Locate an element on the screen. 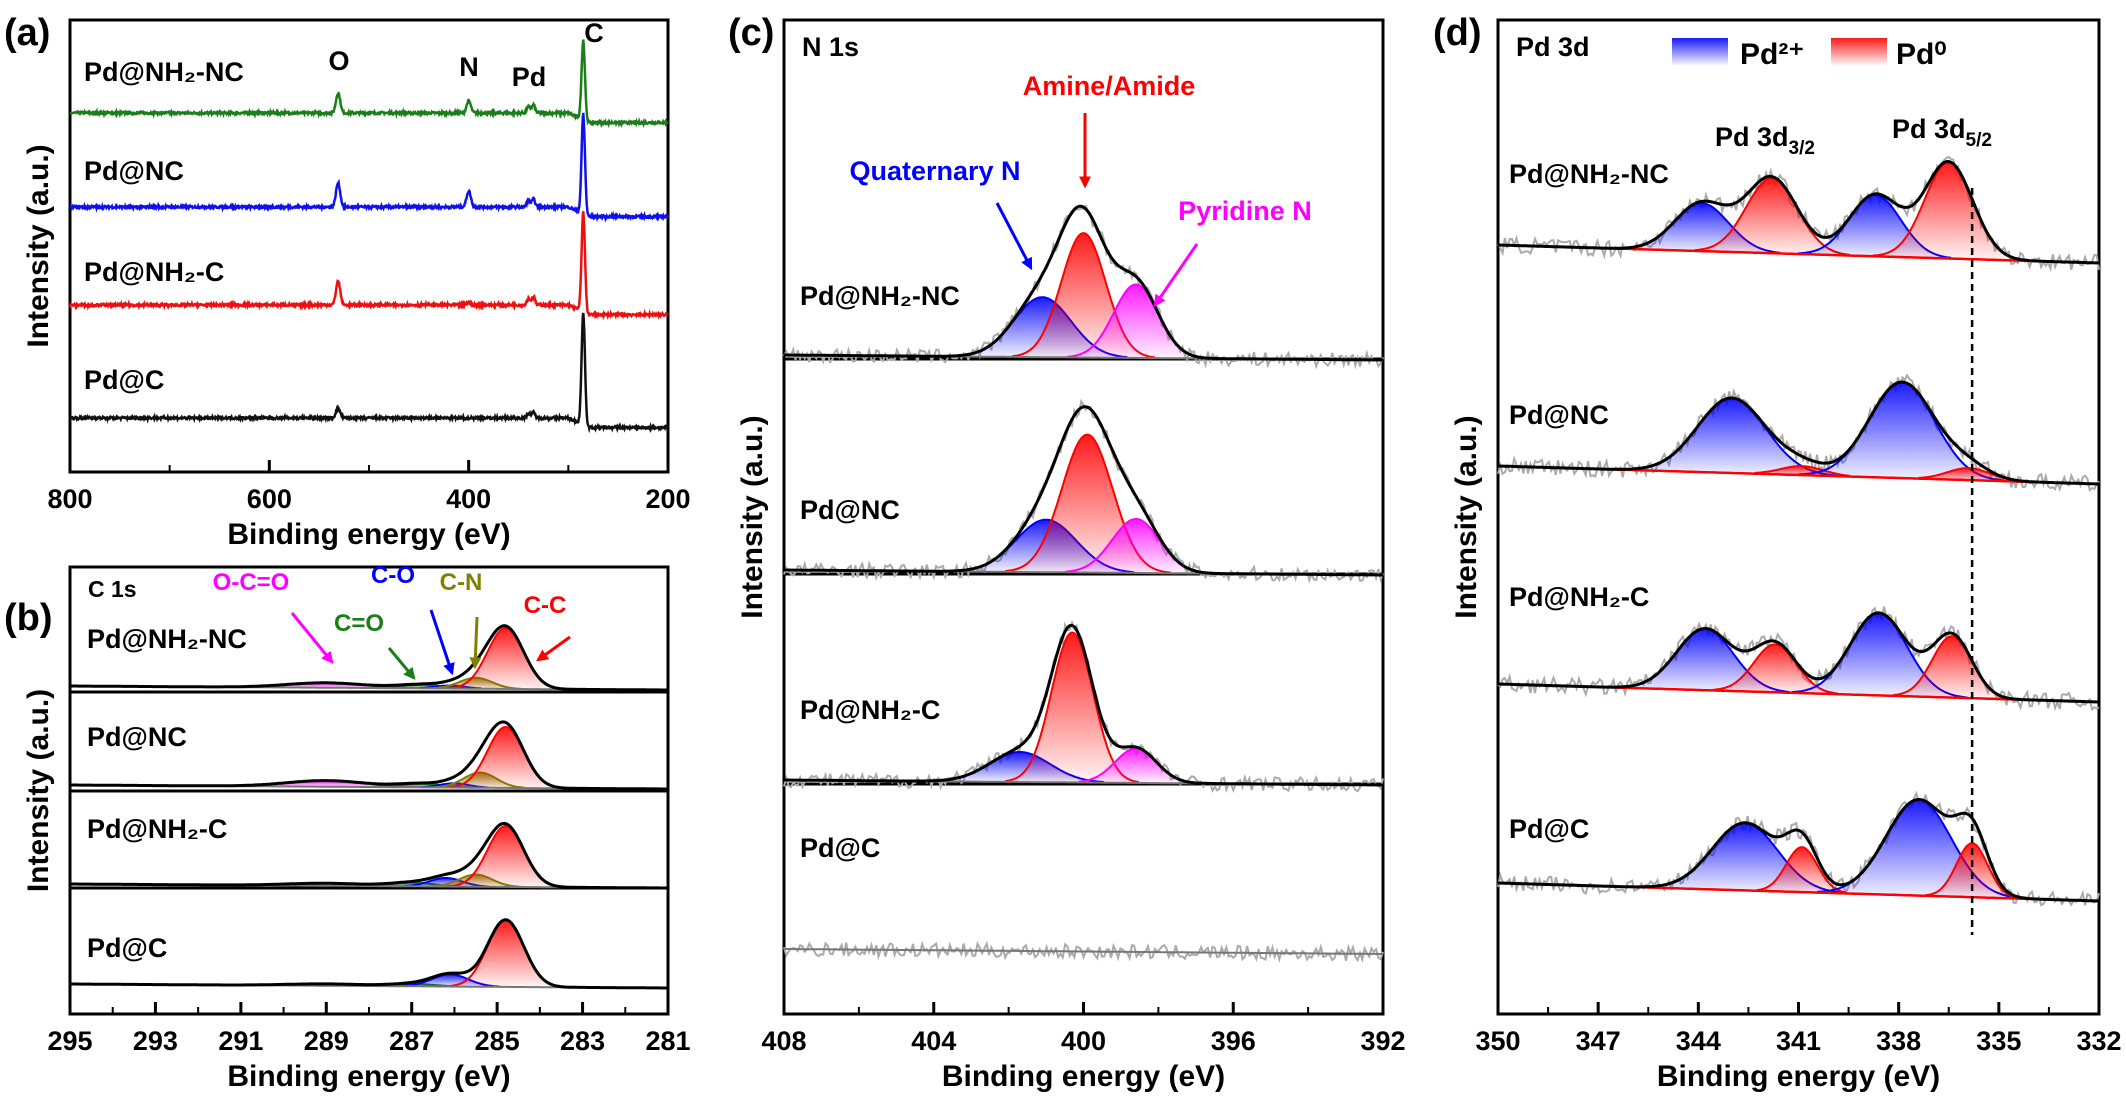  x-tick-label: 295 is located at coordinates (69, 1041).